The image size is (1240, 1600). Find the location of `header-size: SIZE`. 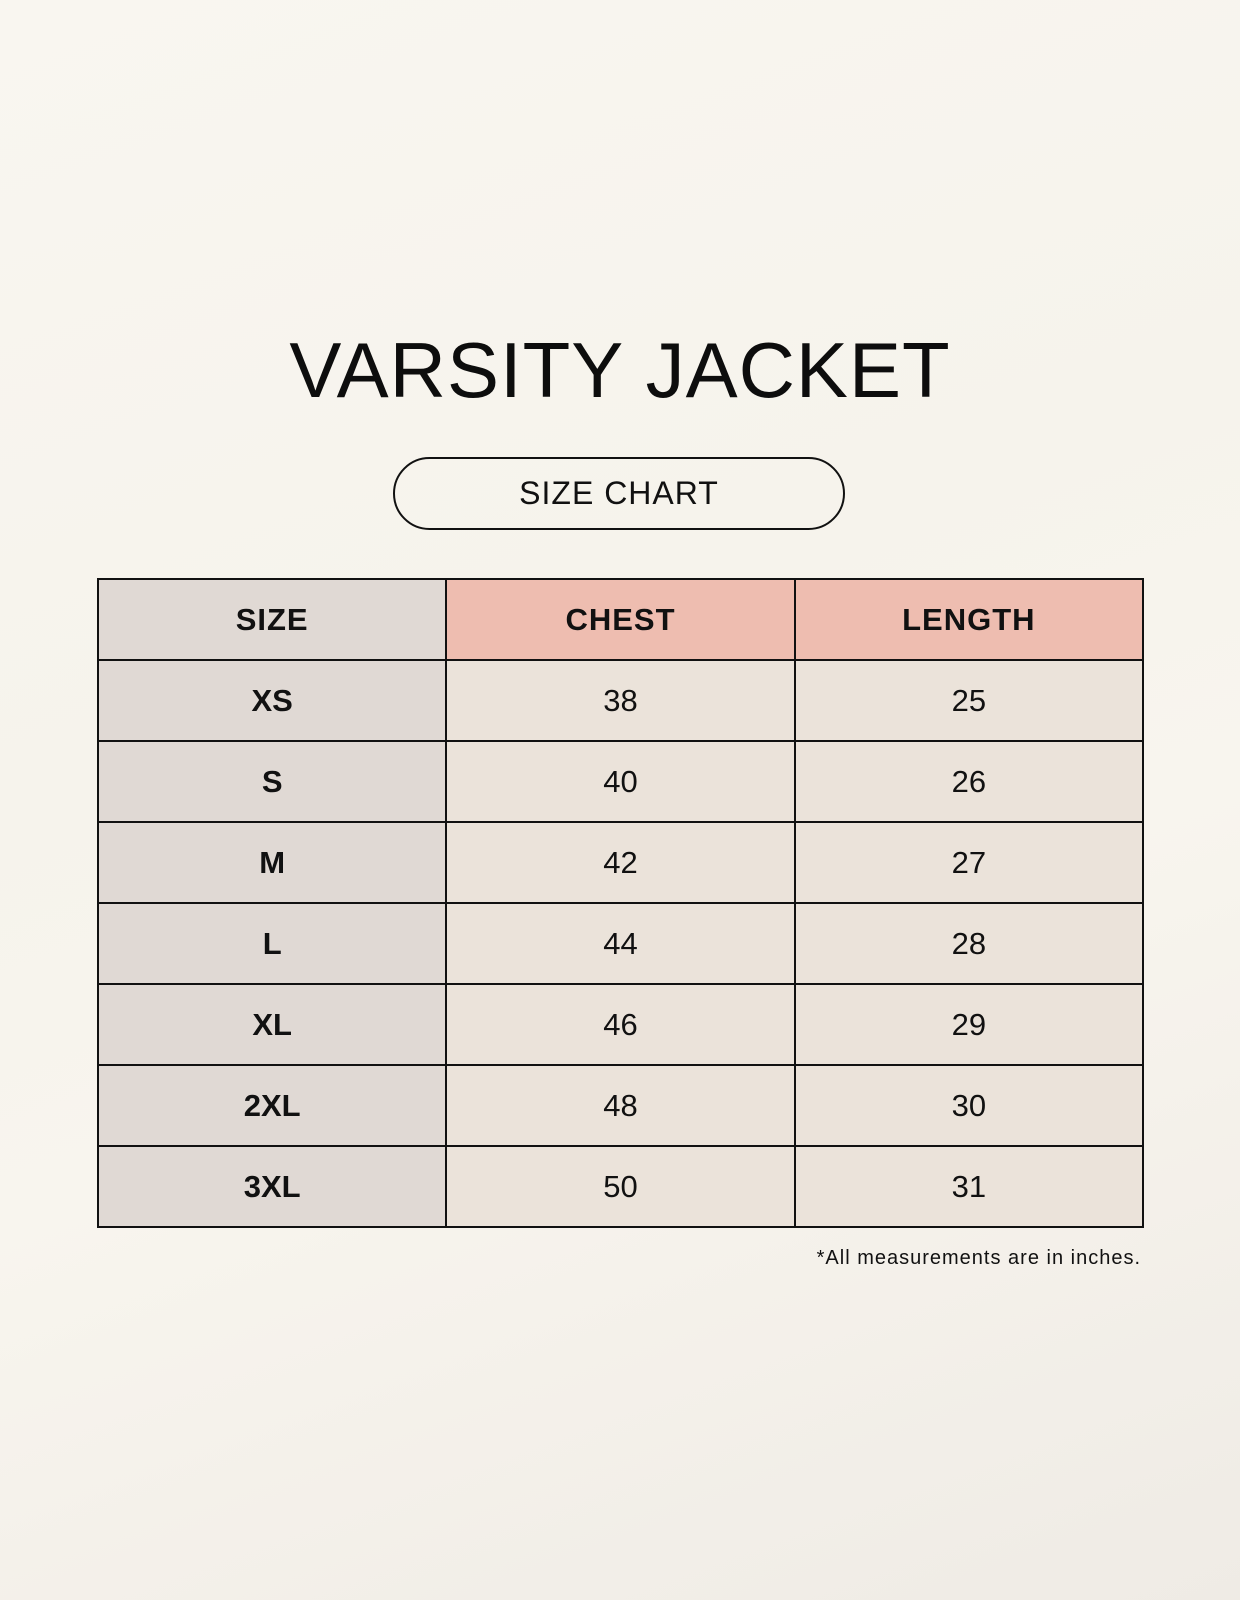

header-size: SIZE is located at coordinates (272, 619).